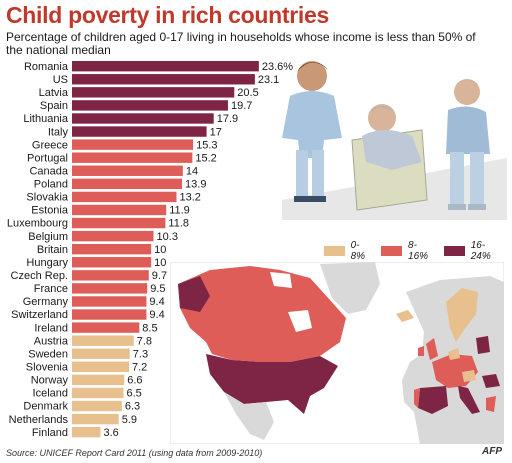 The width and height of the screenshot is (512, 463). I want to click on legend-label-mid: 8-16%, so click(418, 251).